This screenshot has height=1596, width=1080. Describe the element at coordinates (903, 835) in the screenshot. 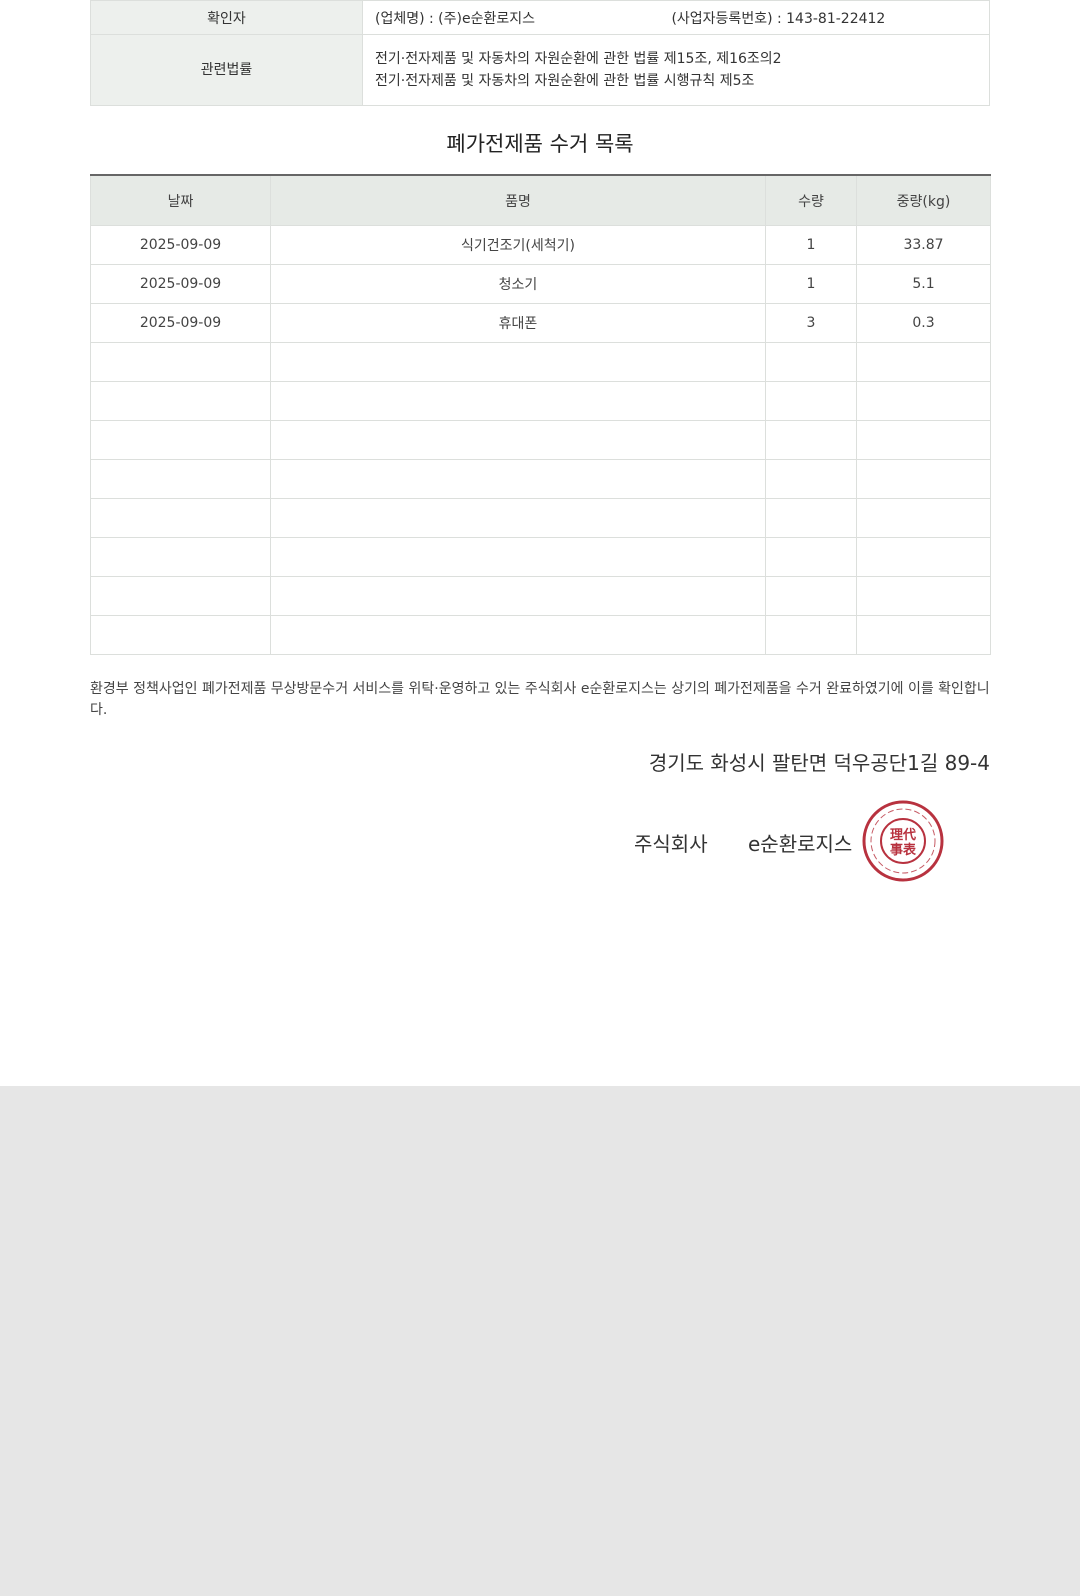

I see `svg-text: 理代` at that location.